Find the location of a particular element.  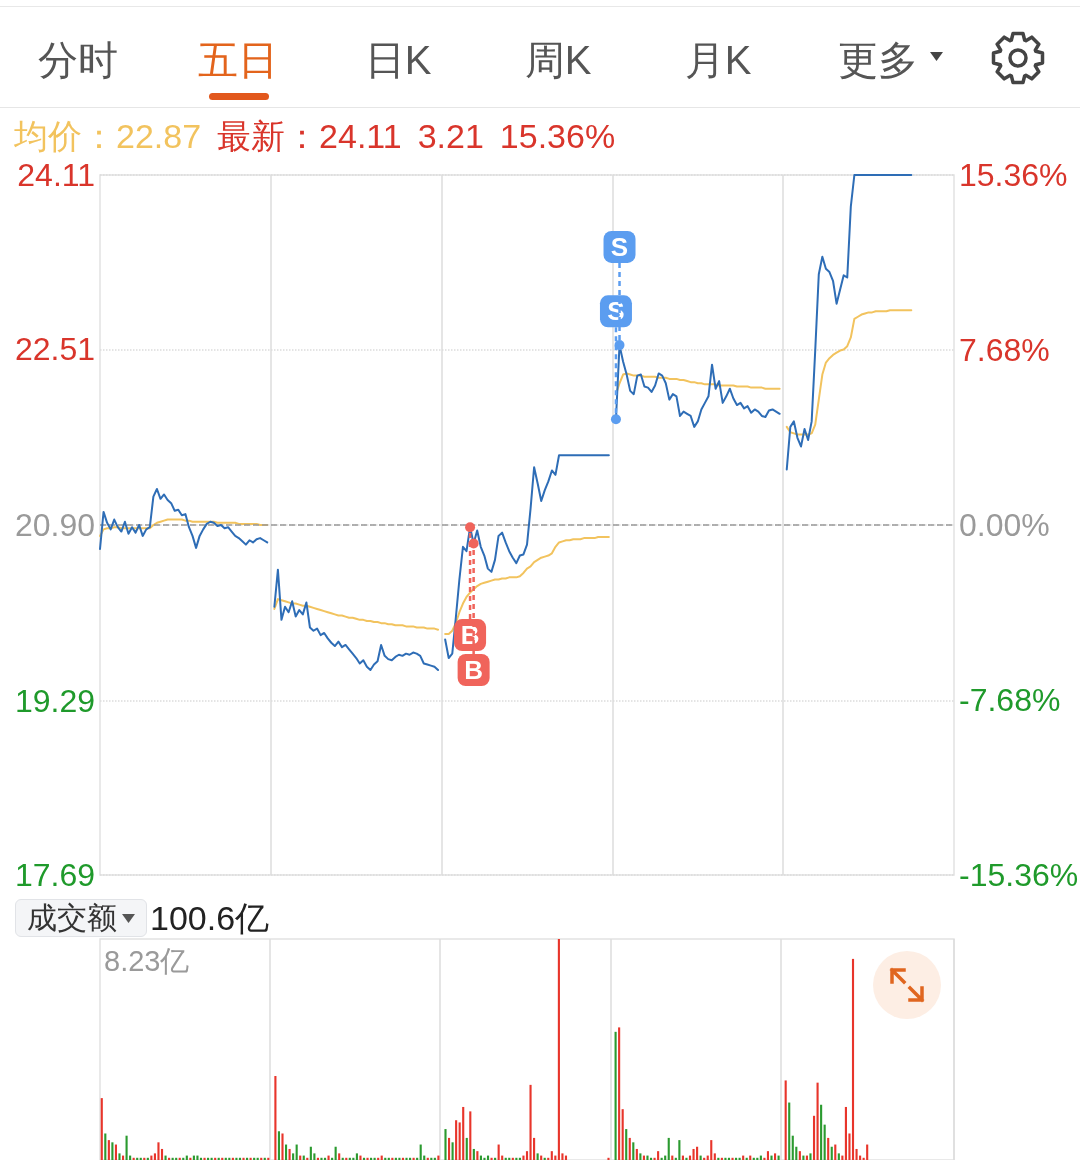

text: 五日 is located at coordinates (238, 60).